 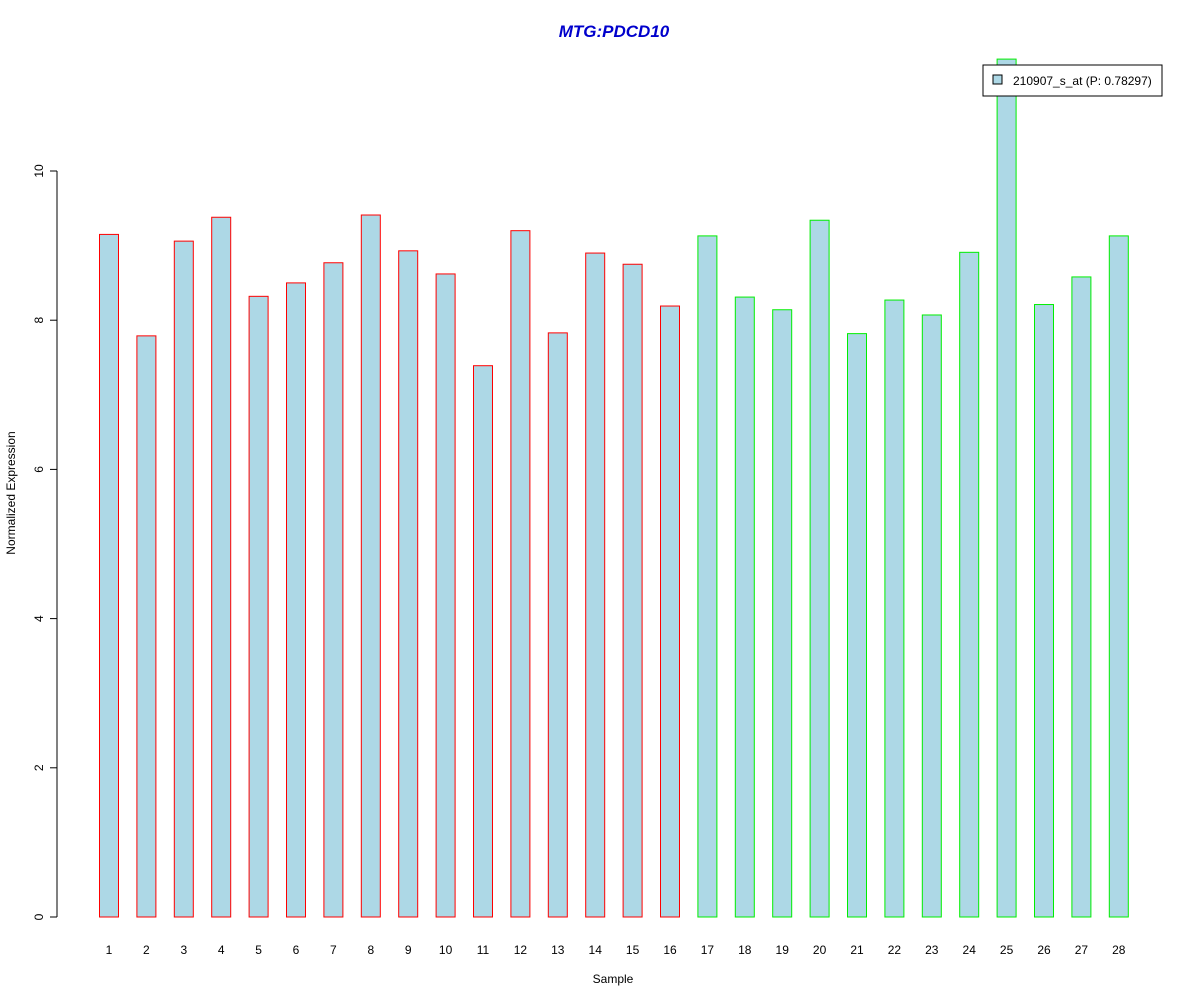 I want to click on x-tick-label: 3, so click(x=183, y=950).